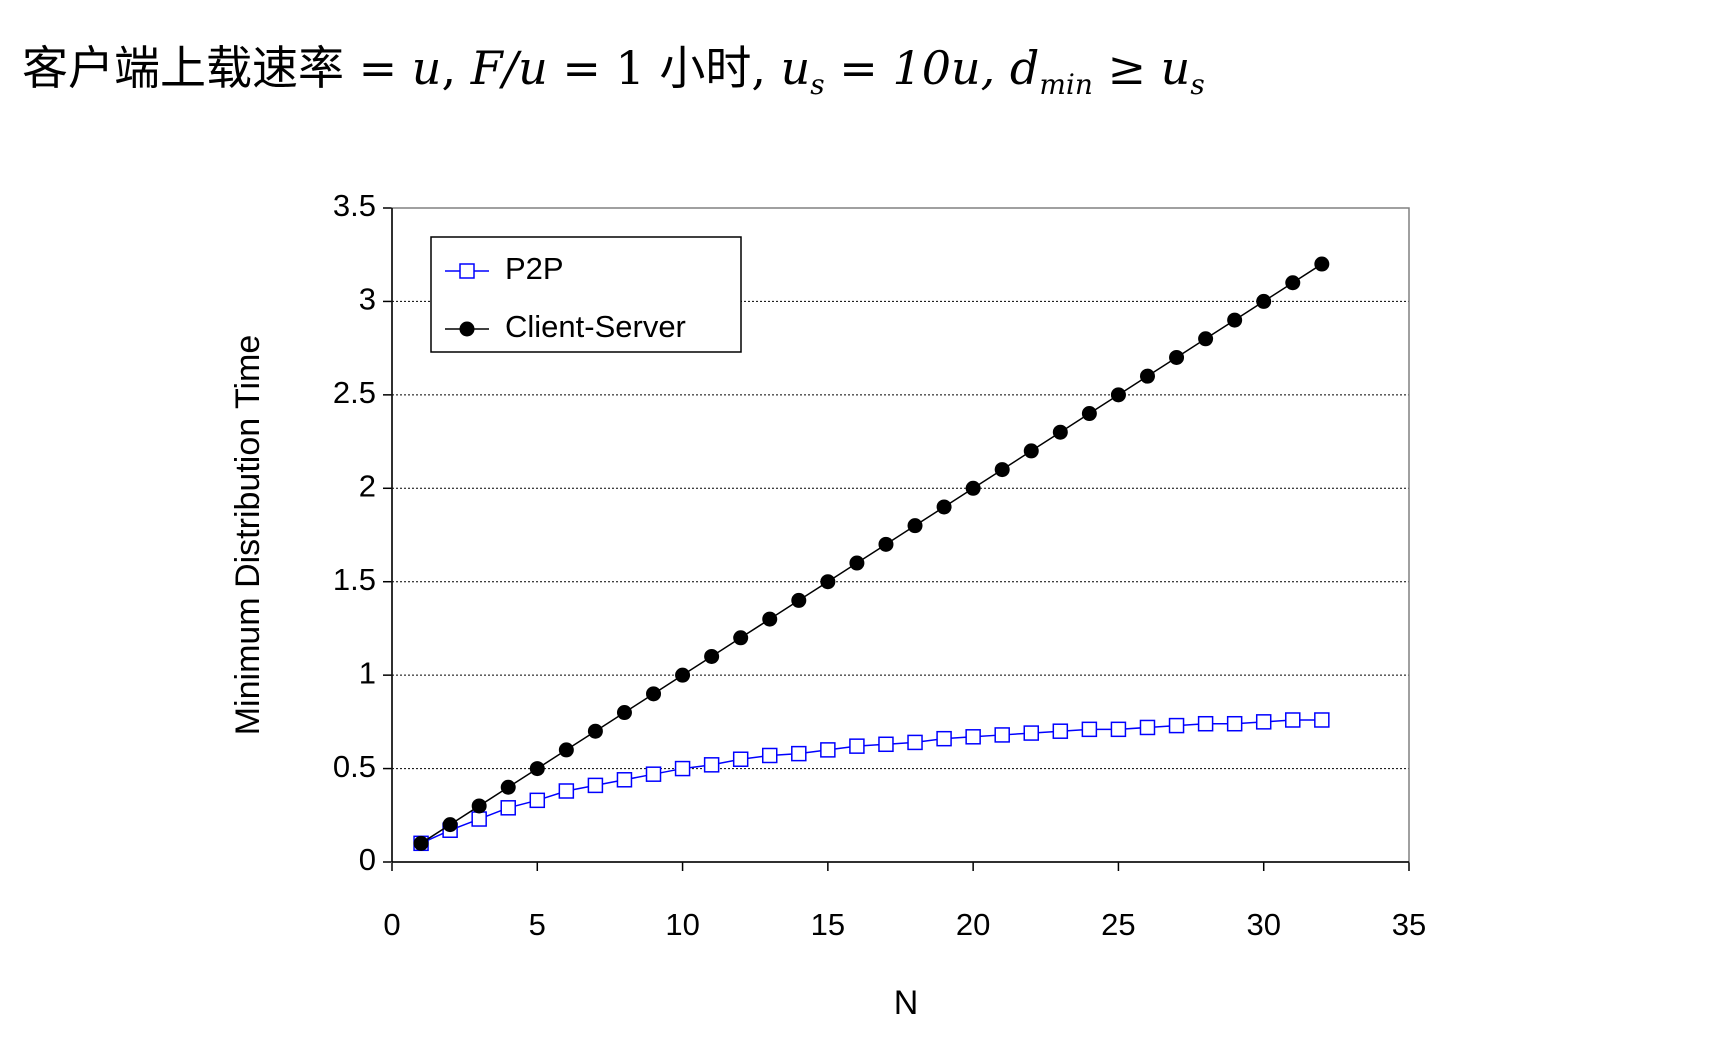  I want to click on title-part: = 10u,, so click(917, 68).